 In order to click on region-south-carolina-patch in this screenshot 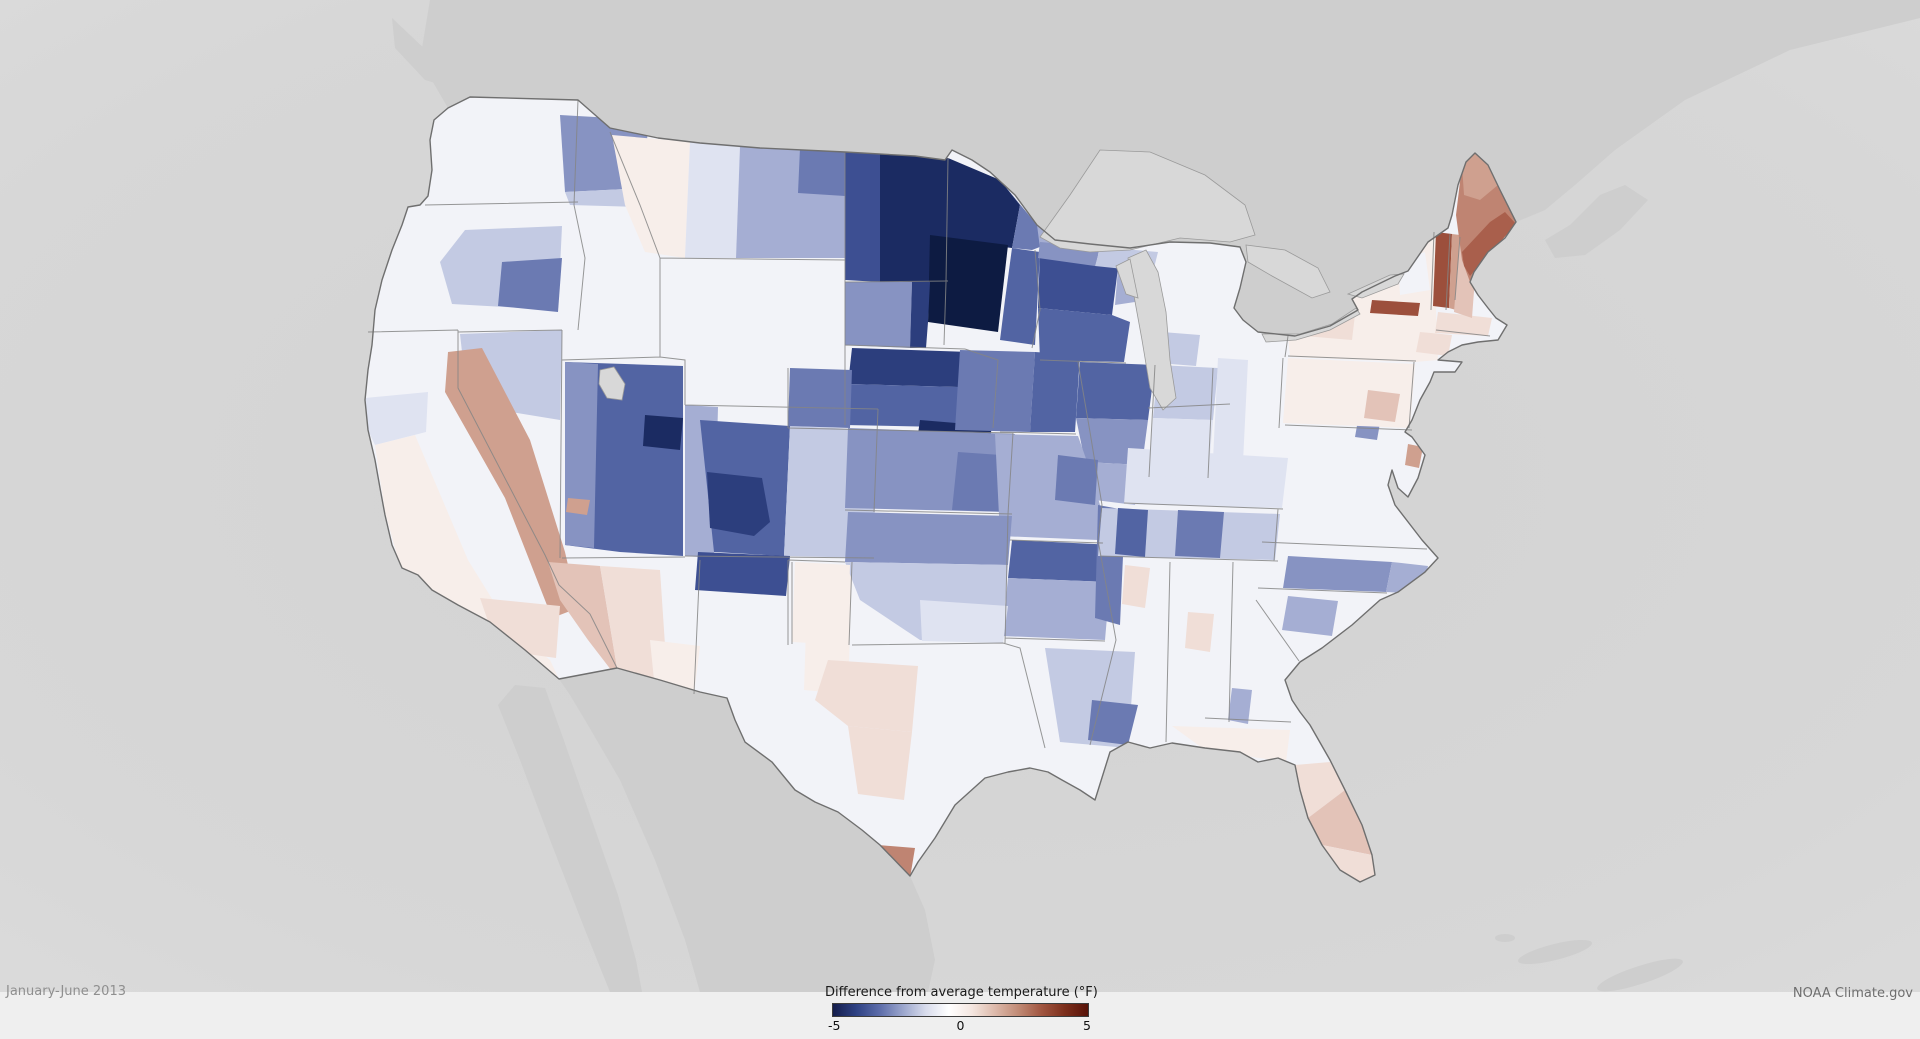, I will do `click(1310, 616)`.